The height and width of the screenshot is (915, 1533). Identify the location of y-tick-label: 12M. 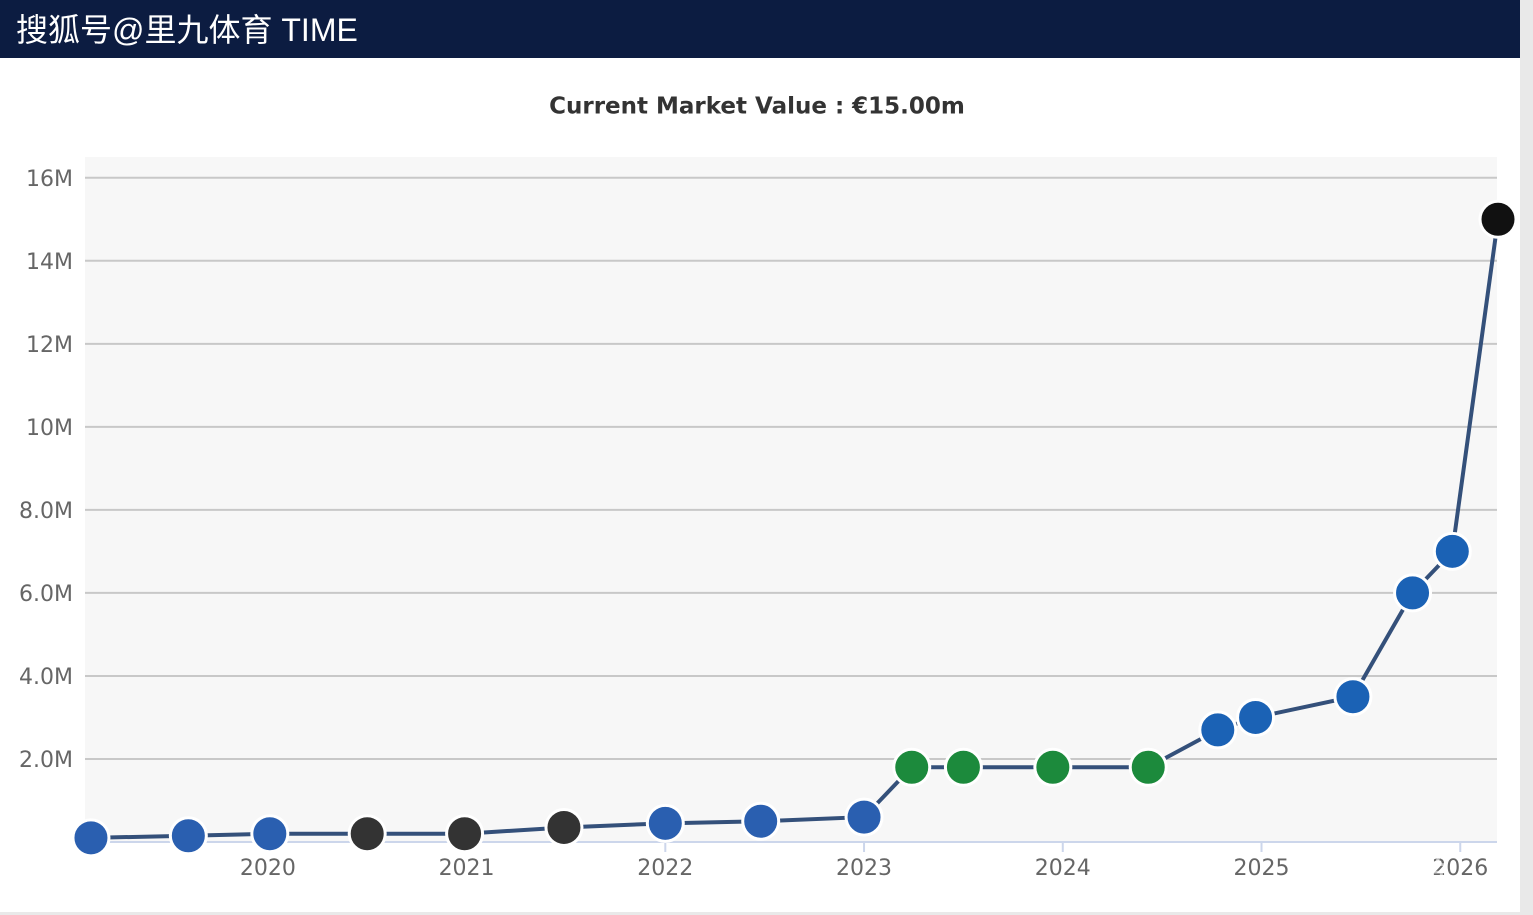
(49, 345).